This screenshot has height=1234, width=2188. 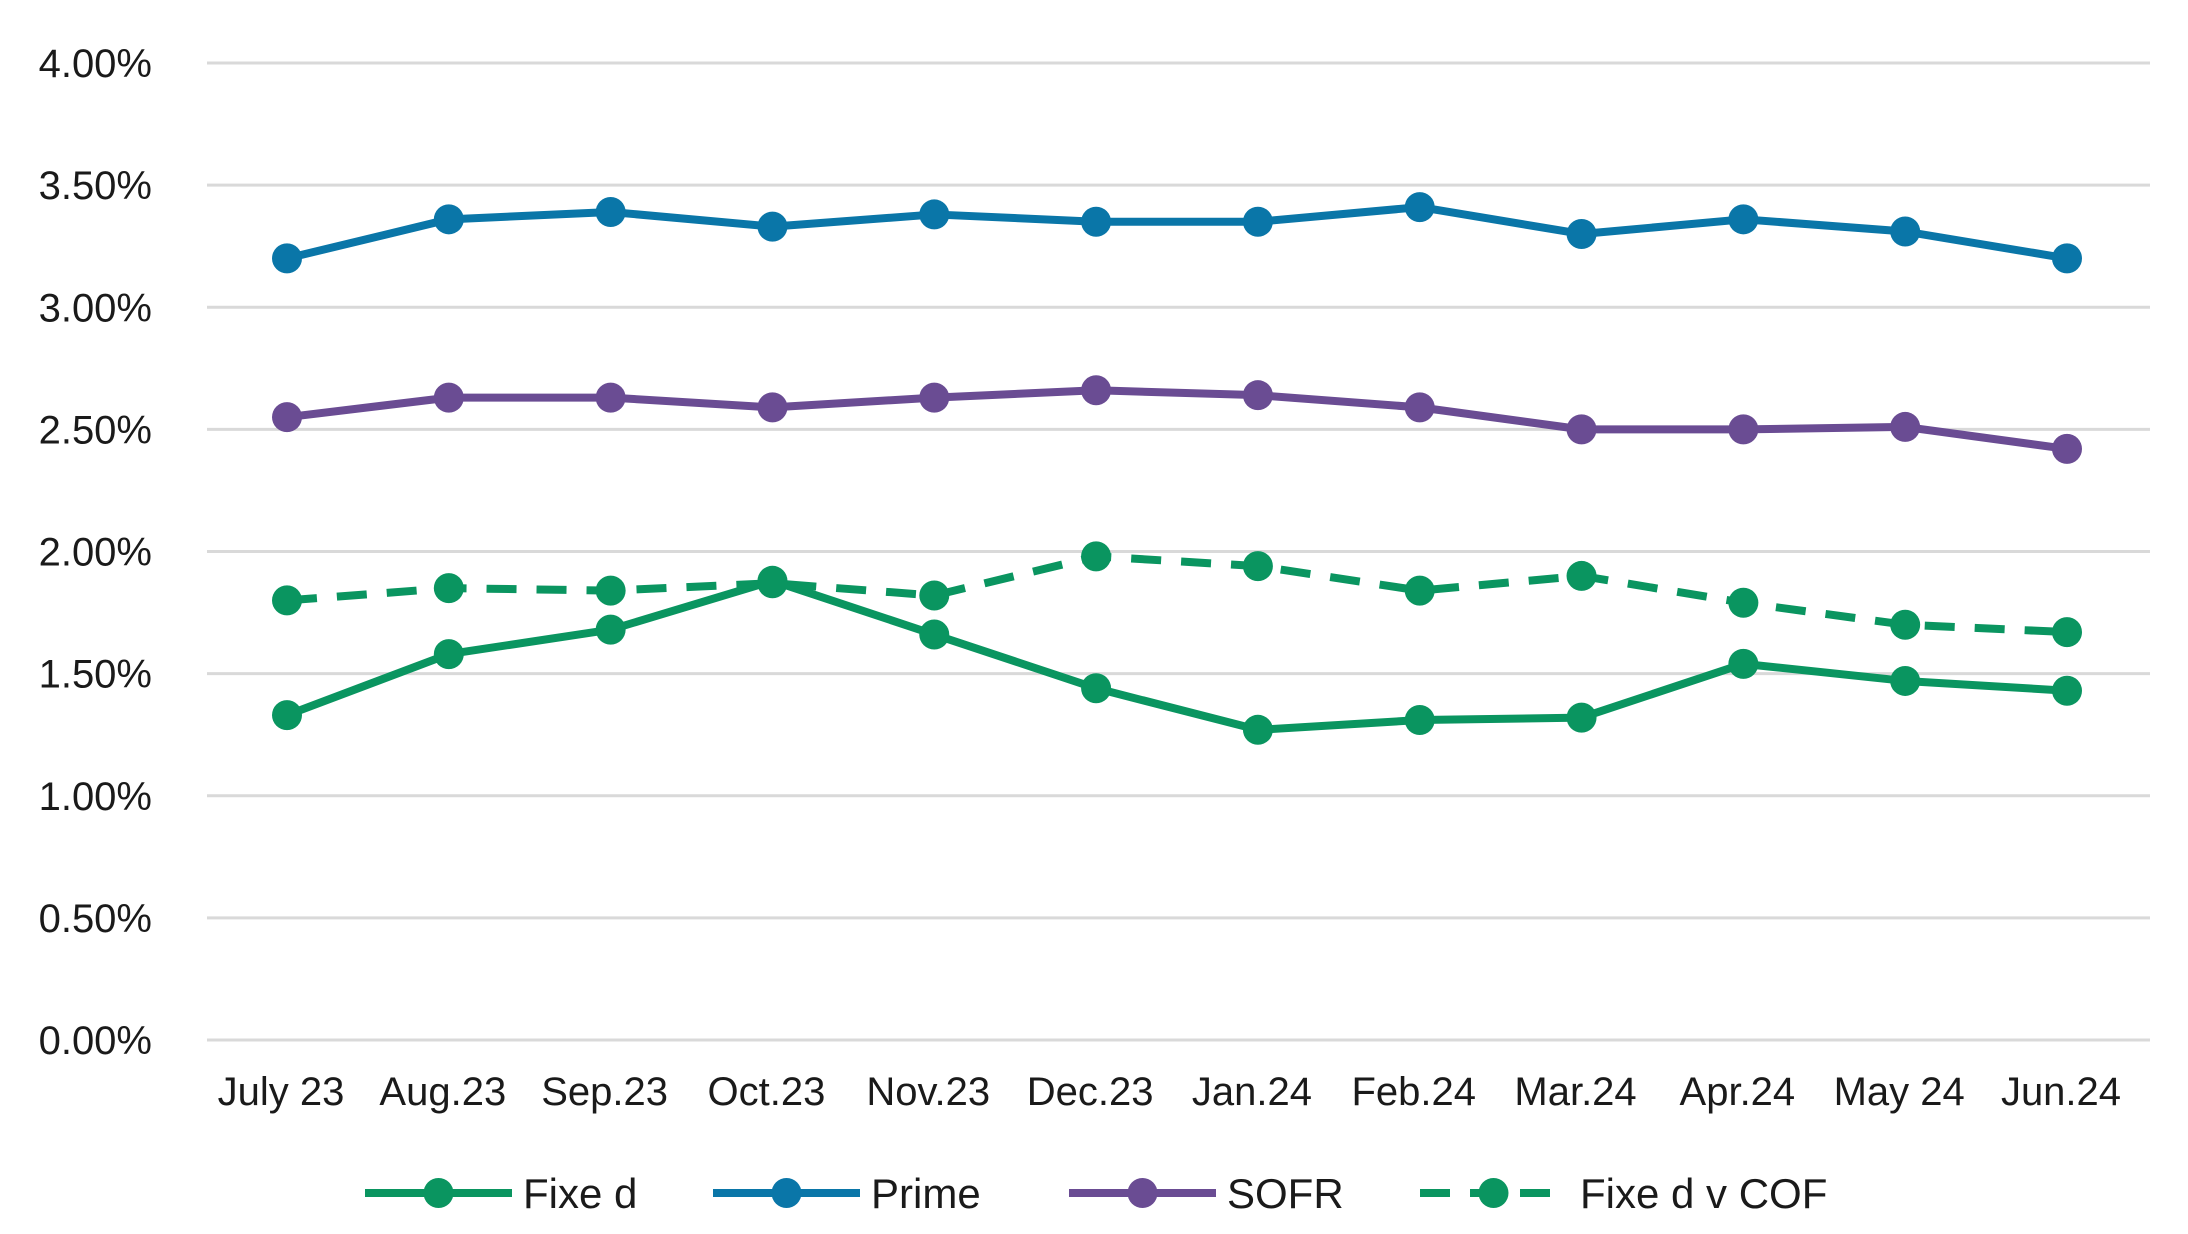 What do you see at coordinates (1899, 1092) in the screenshot?
I see `x-tick-label: May 24` at bounding box center [1899, 1092].